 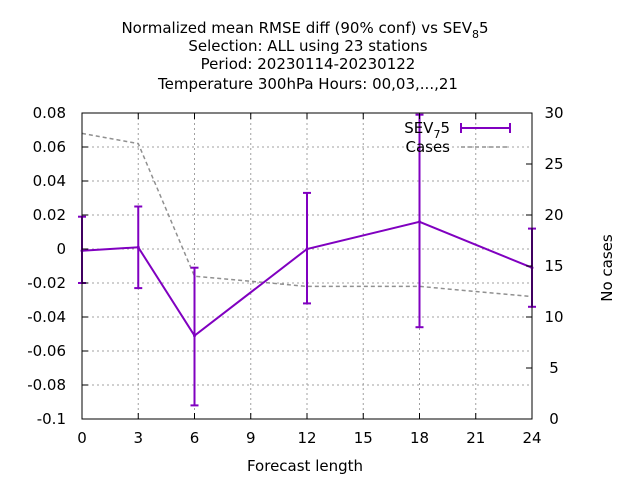 I want to click on y2-tick-label: 5, so click(x=554, y=368).